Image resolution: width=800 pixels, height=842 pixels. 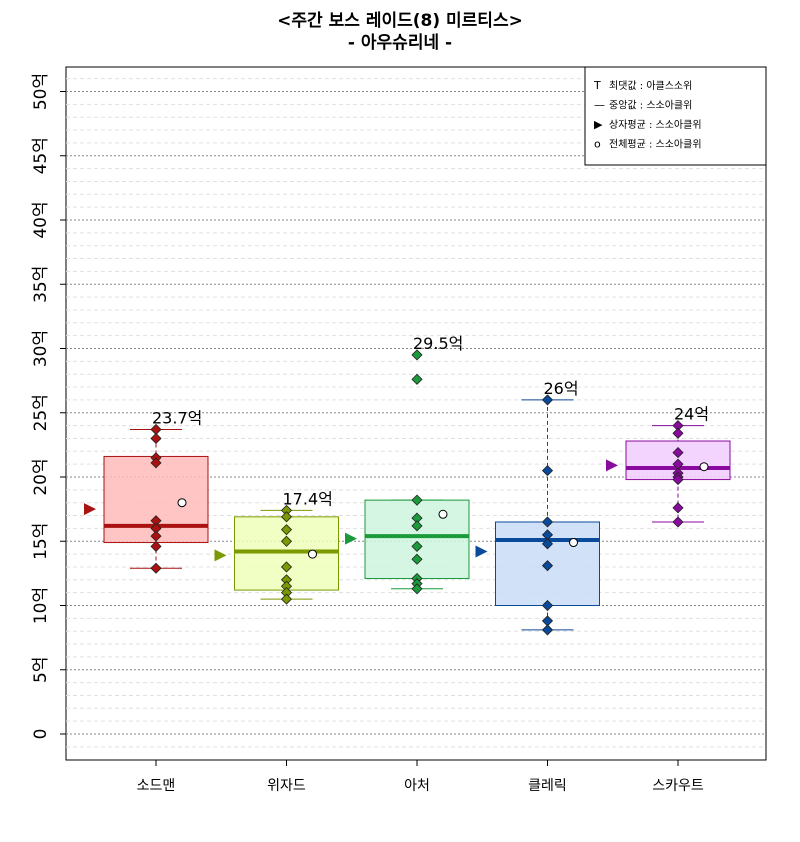 I want to click on chart-title: <주간 보스 레이드(8) 미르티스>, so click(x=400, y=21).